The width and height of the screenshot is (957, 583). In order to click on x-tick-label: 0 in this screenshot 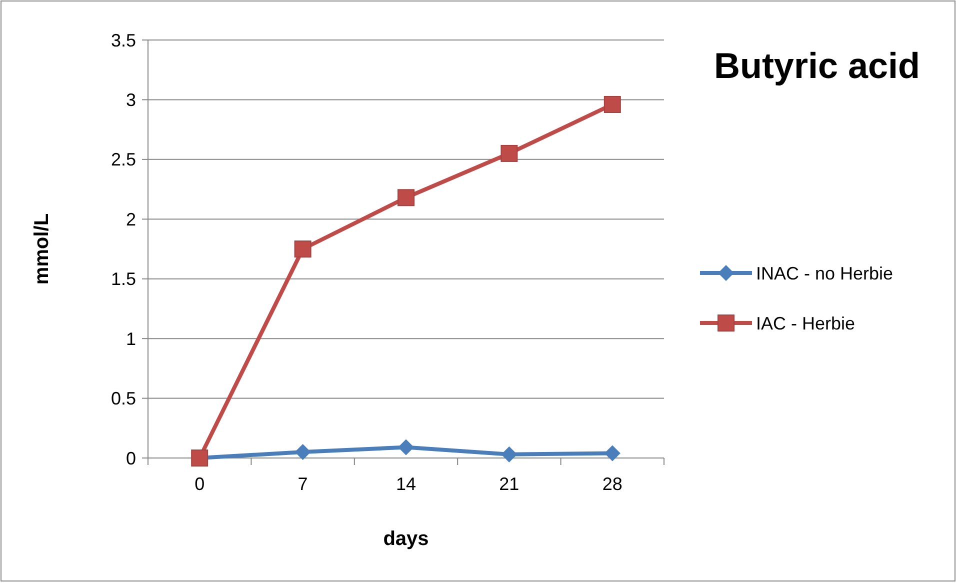, I will do `click(199, 484)`.